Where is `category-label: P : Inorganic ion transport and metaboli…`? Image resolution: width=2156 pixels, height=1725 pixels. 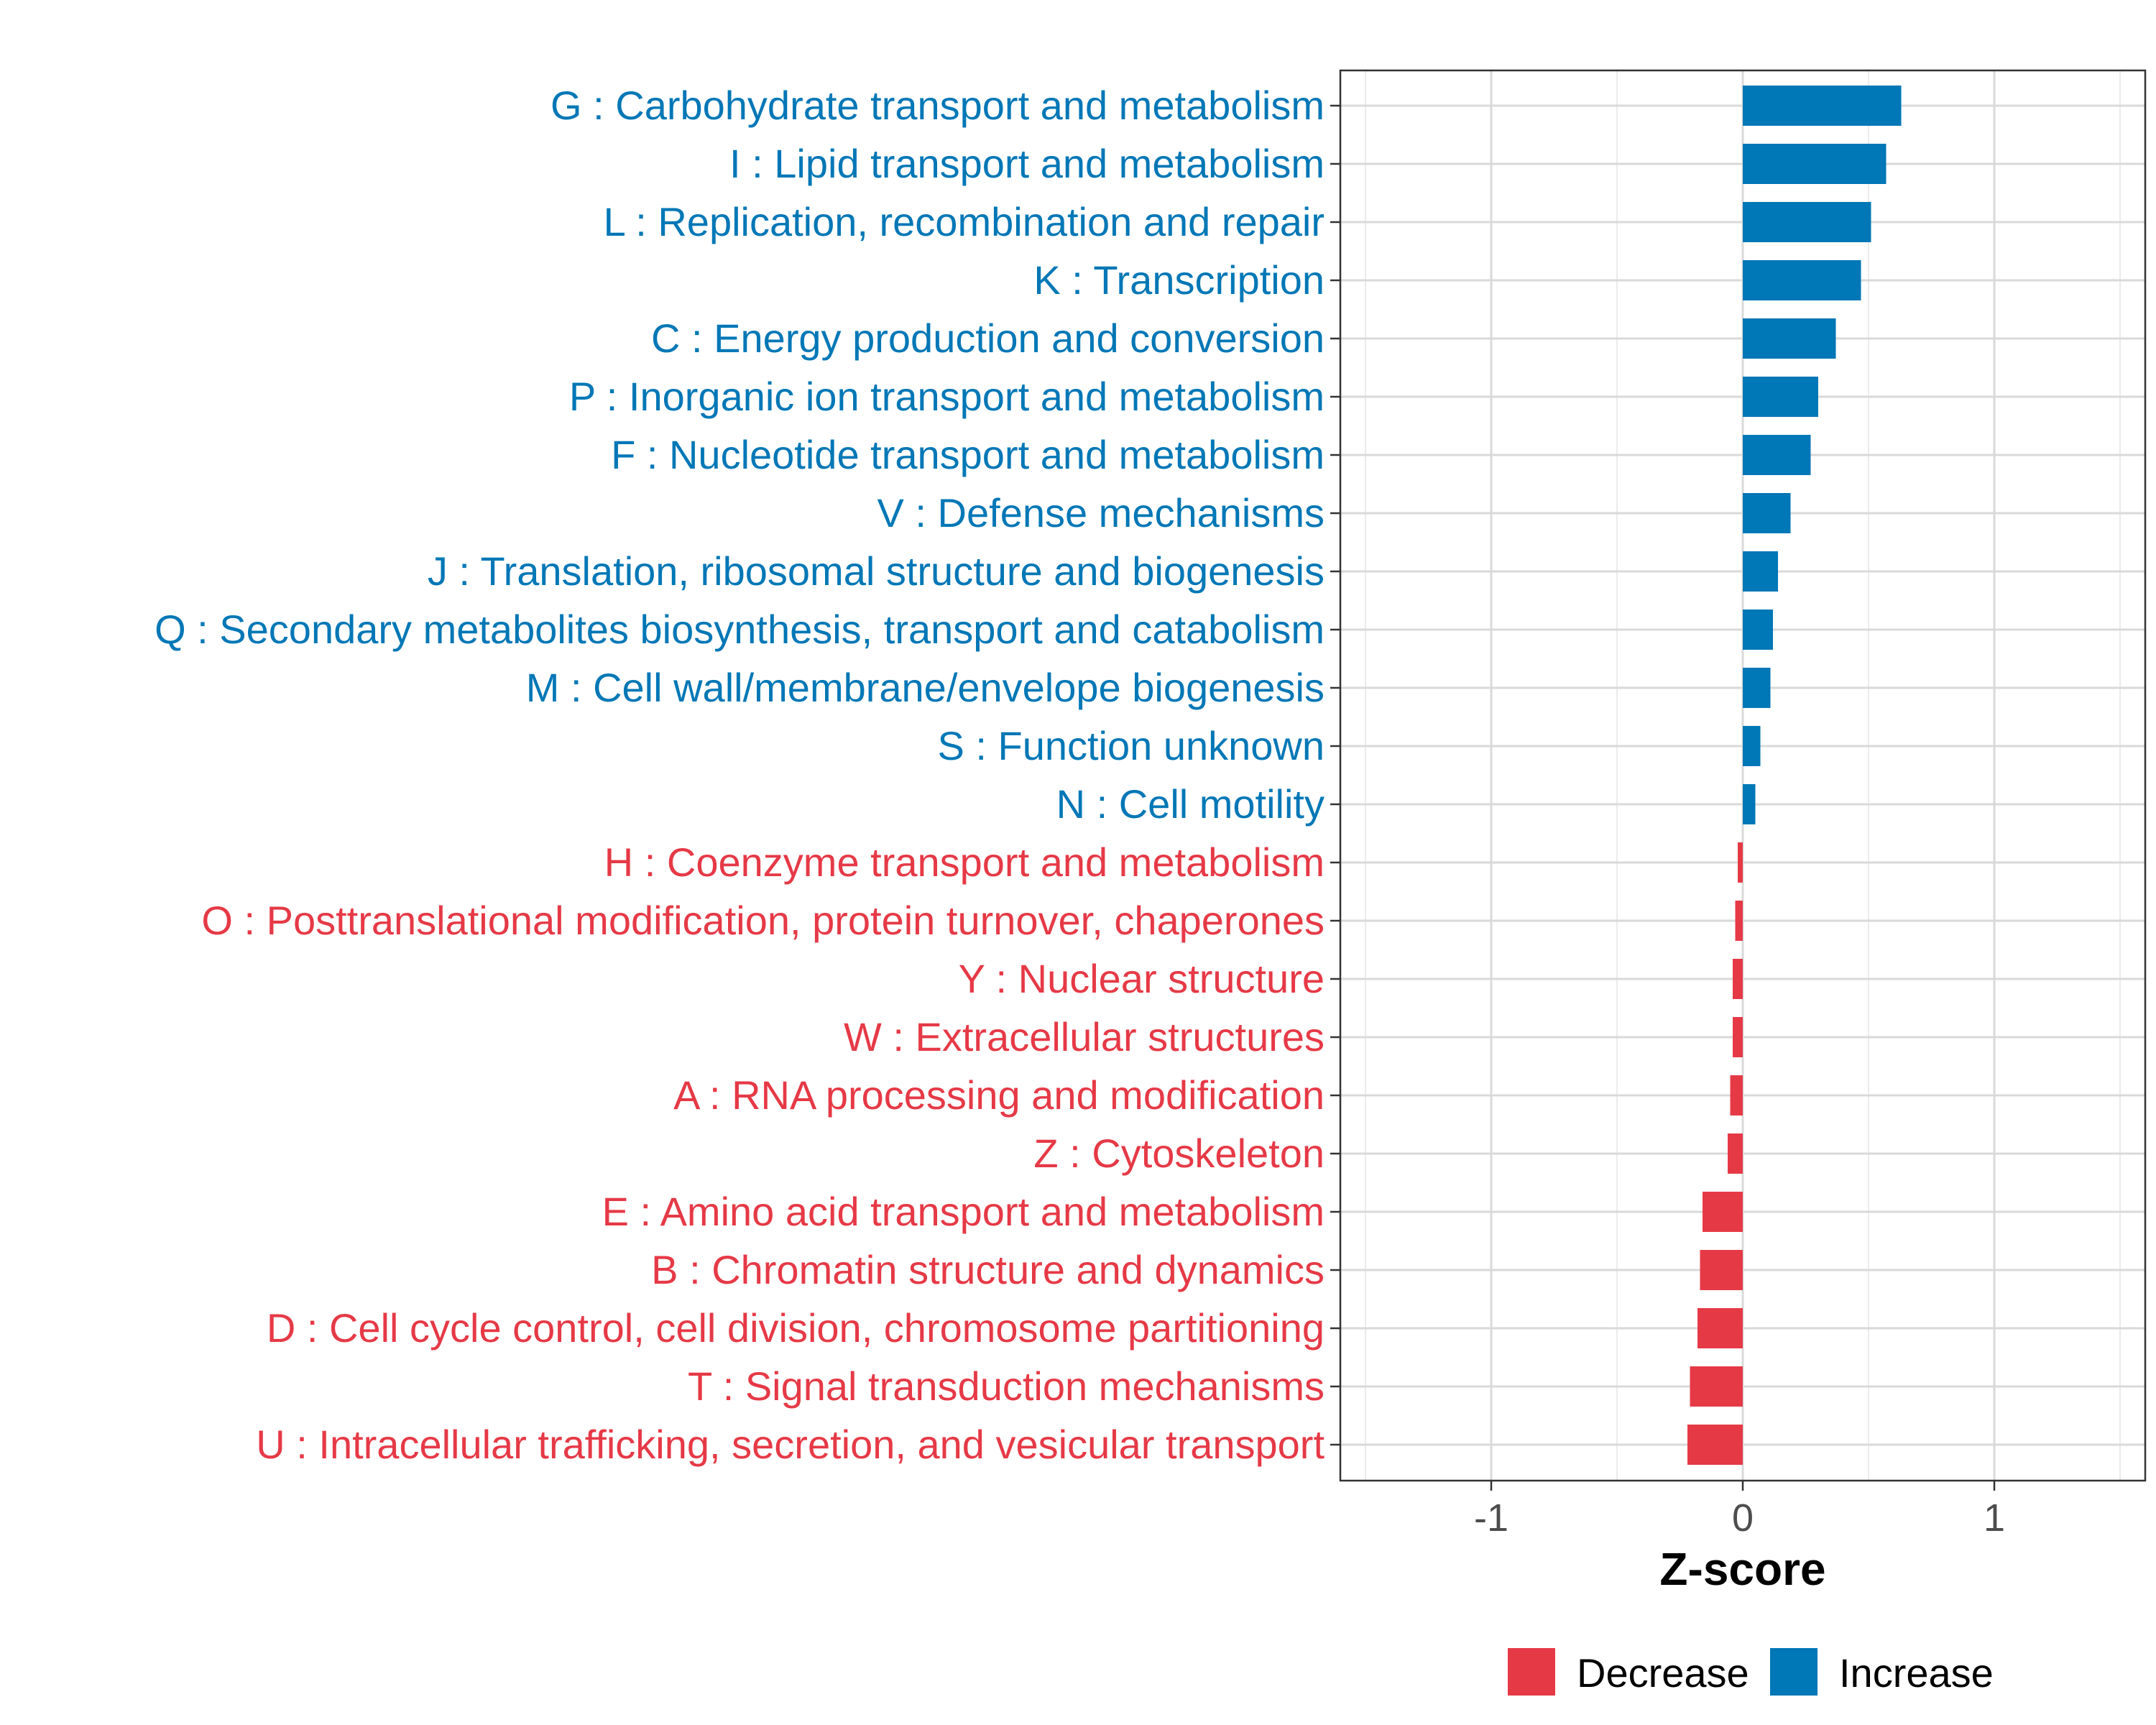 category-label: P : Inorganic ion transport and metaboli… is located at coordinates (947, 396).